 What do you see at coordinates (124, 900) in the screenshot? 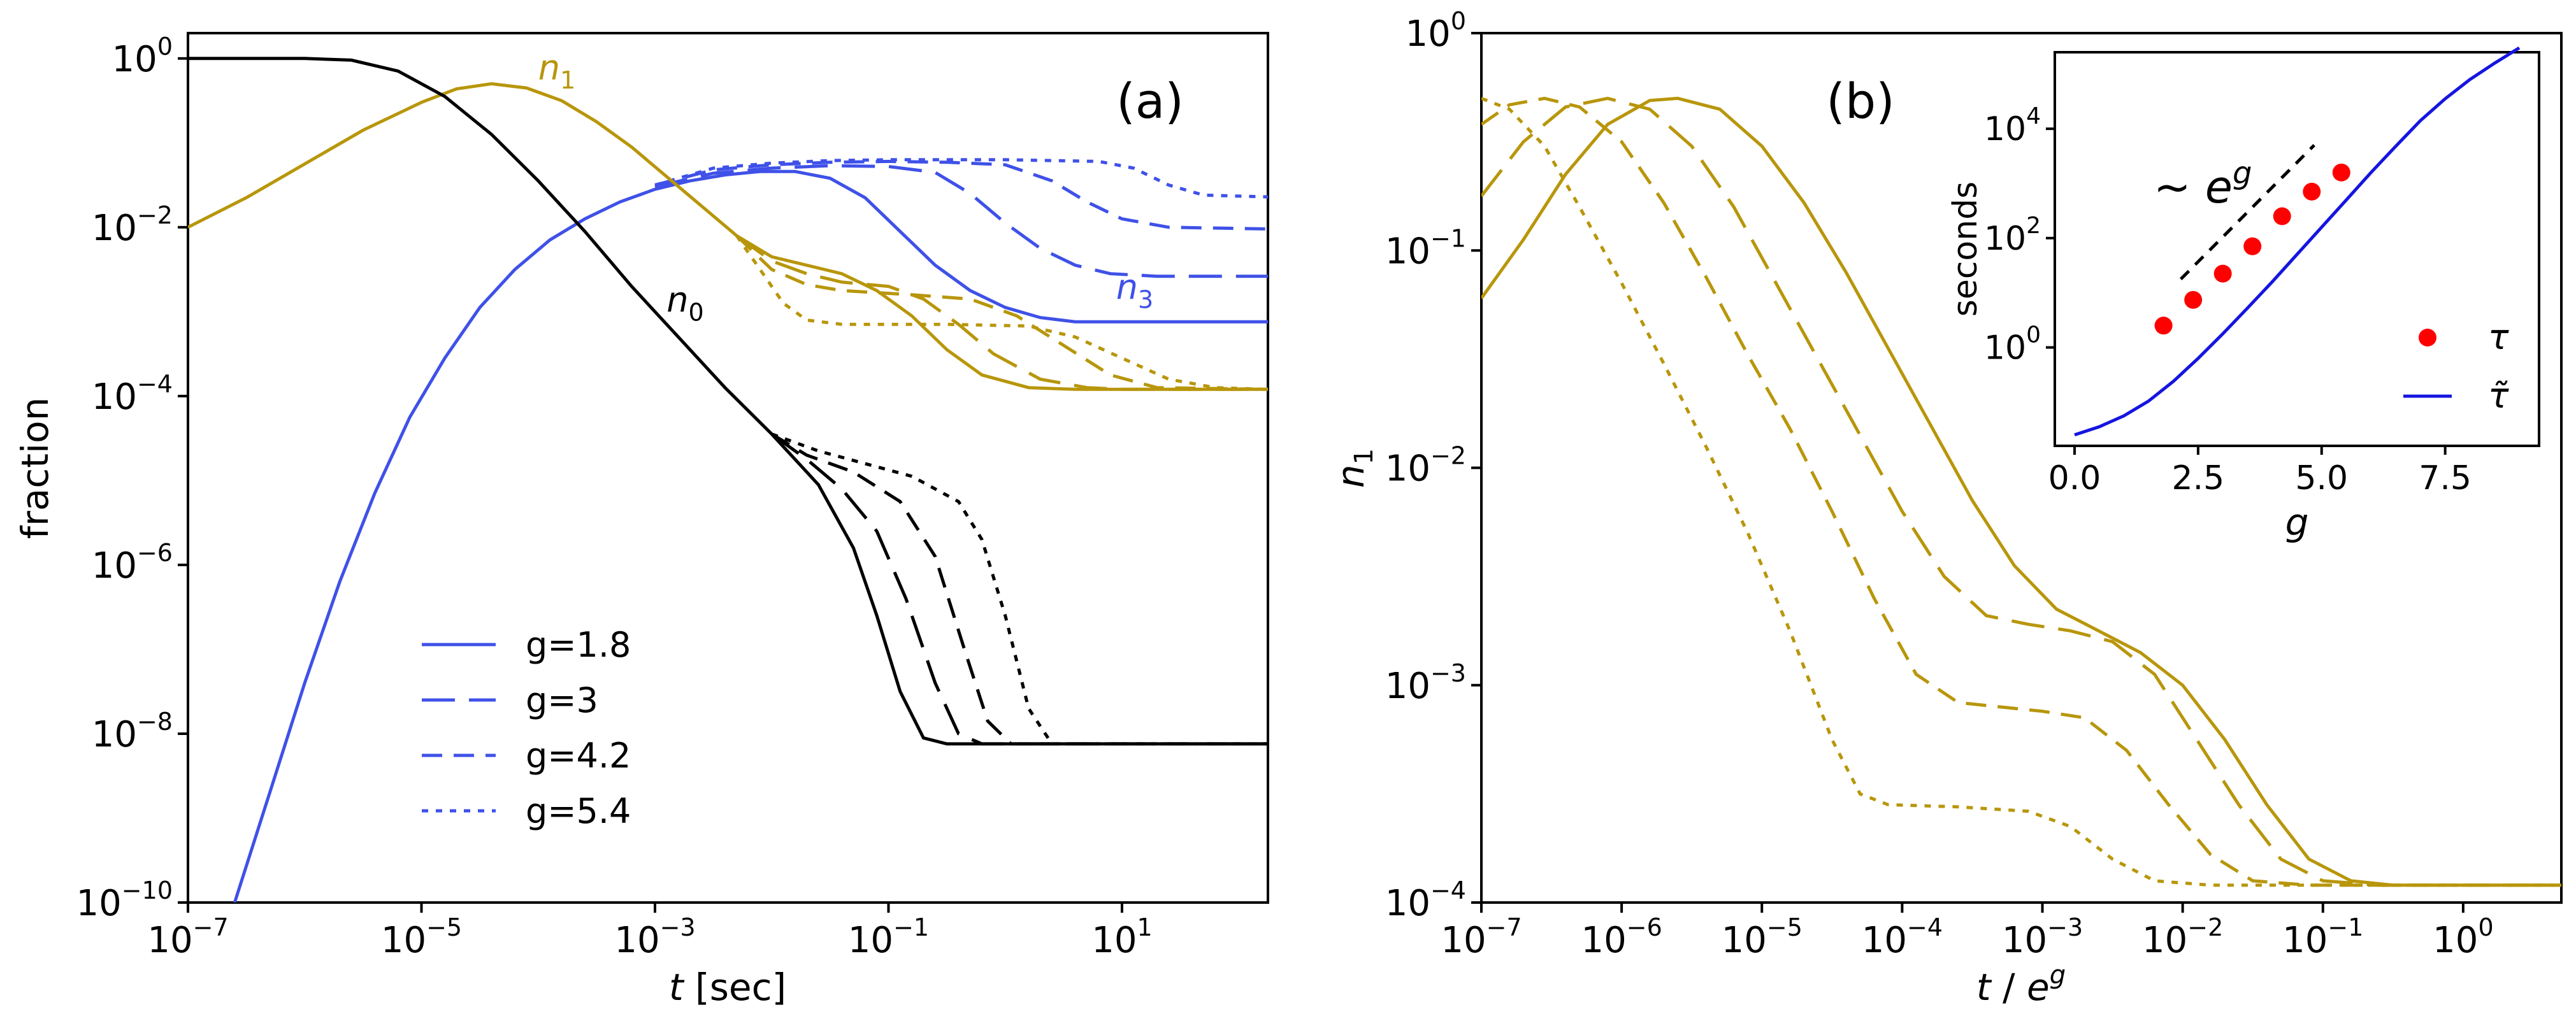
I see `y-tick-label: 10⁻¹⁰` at bounding box center [124, 900].